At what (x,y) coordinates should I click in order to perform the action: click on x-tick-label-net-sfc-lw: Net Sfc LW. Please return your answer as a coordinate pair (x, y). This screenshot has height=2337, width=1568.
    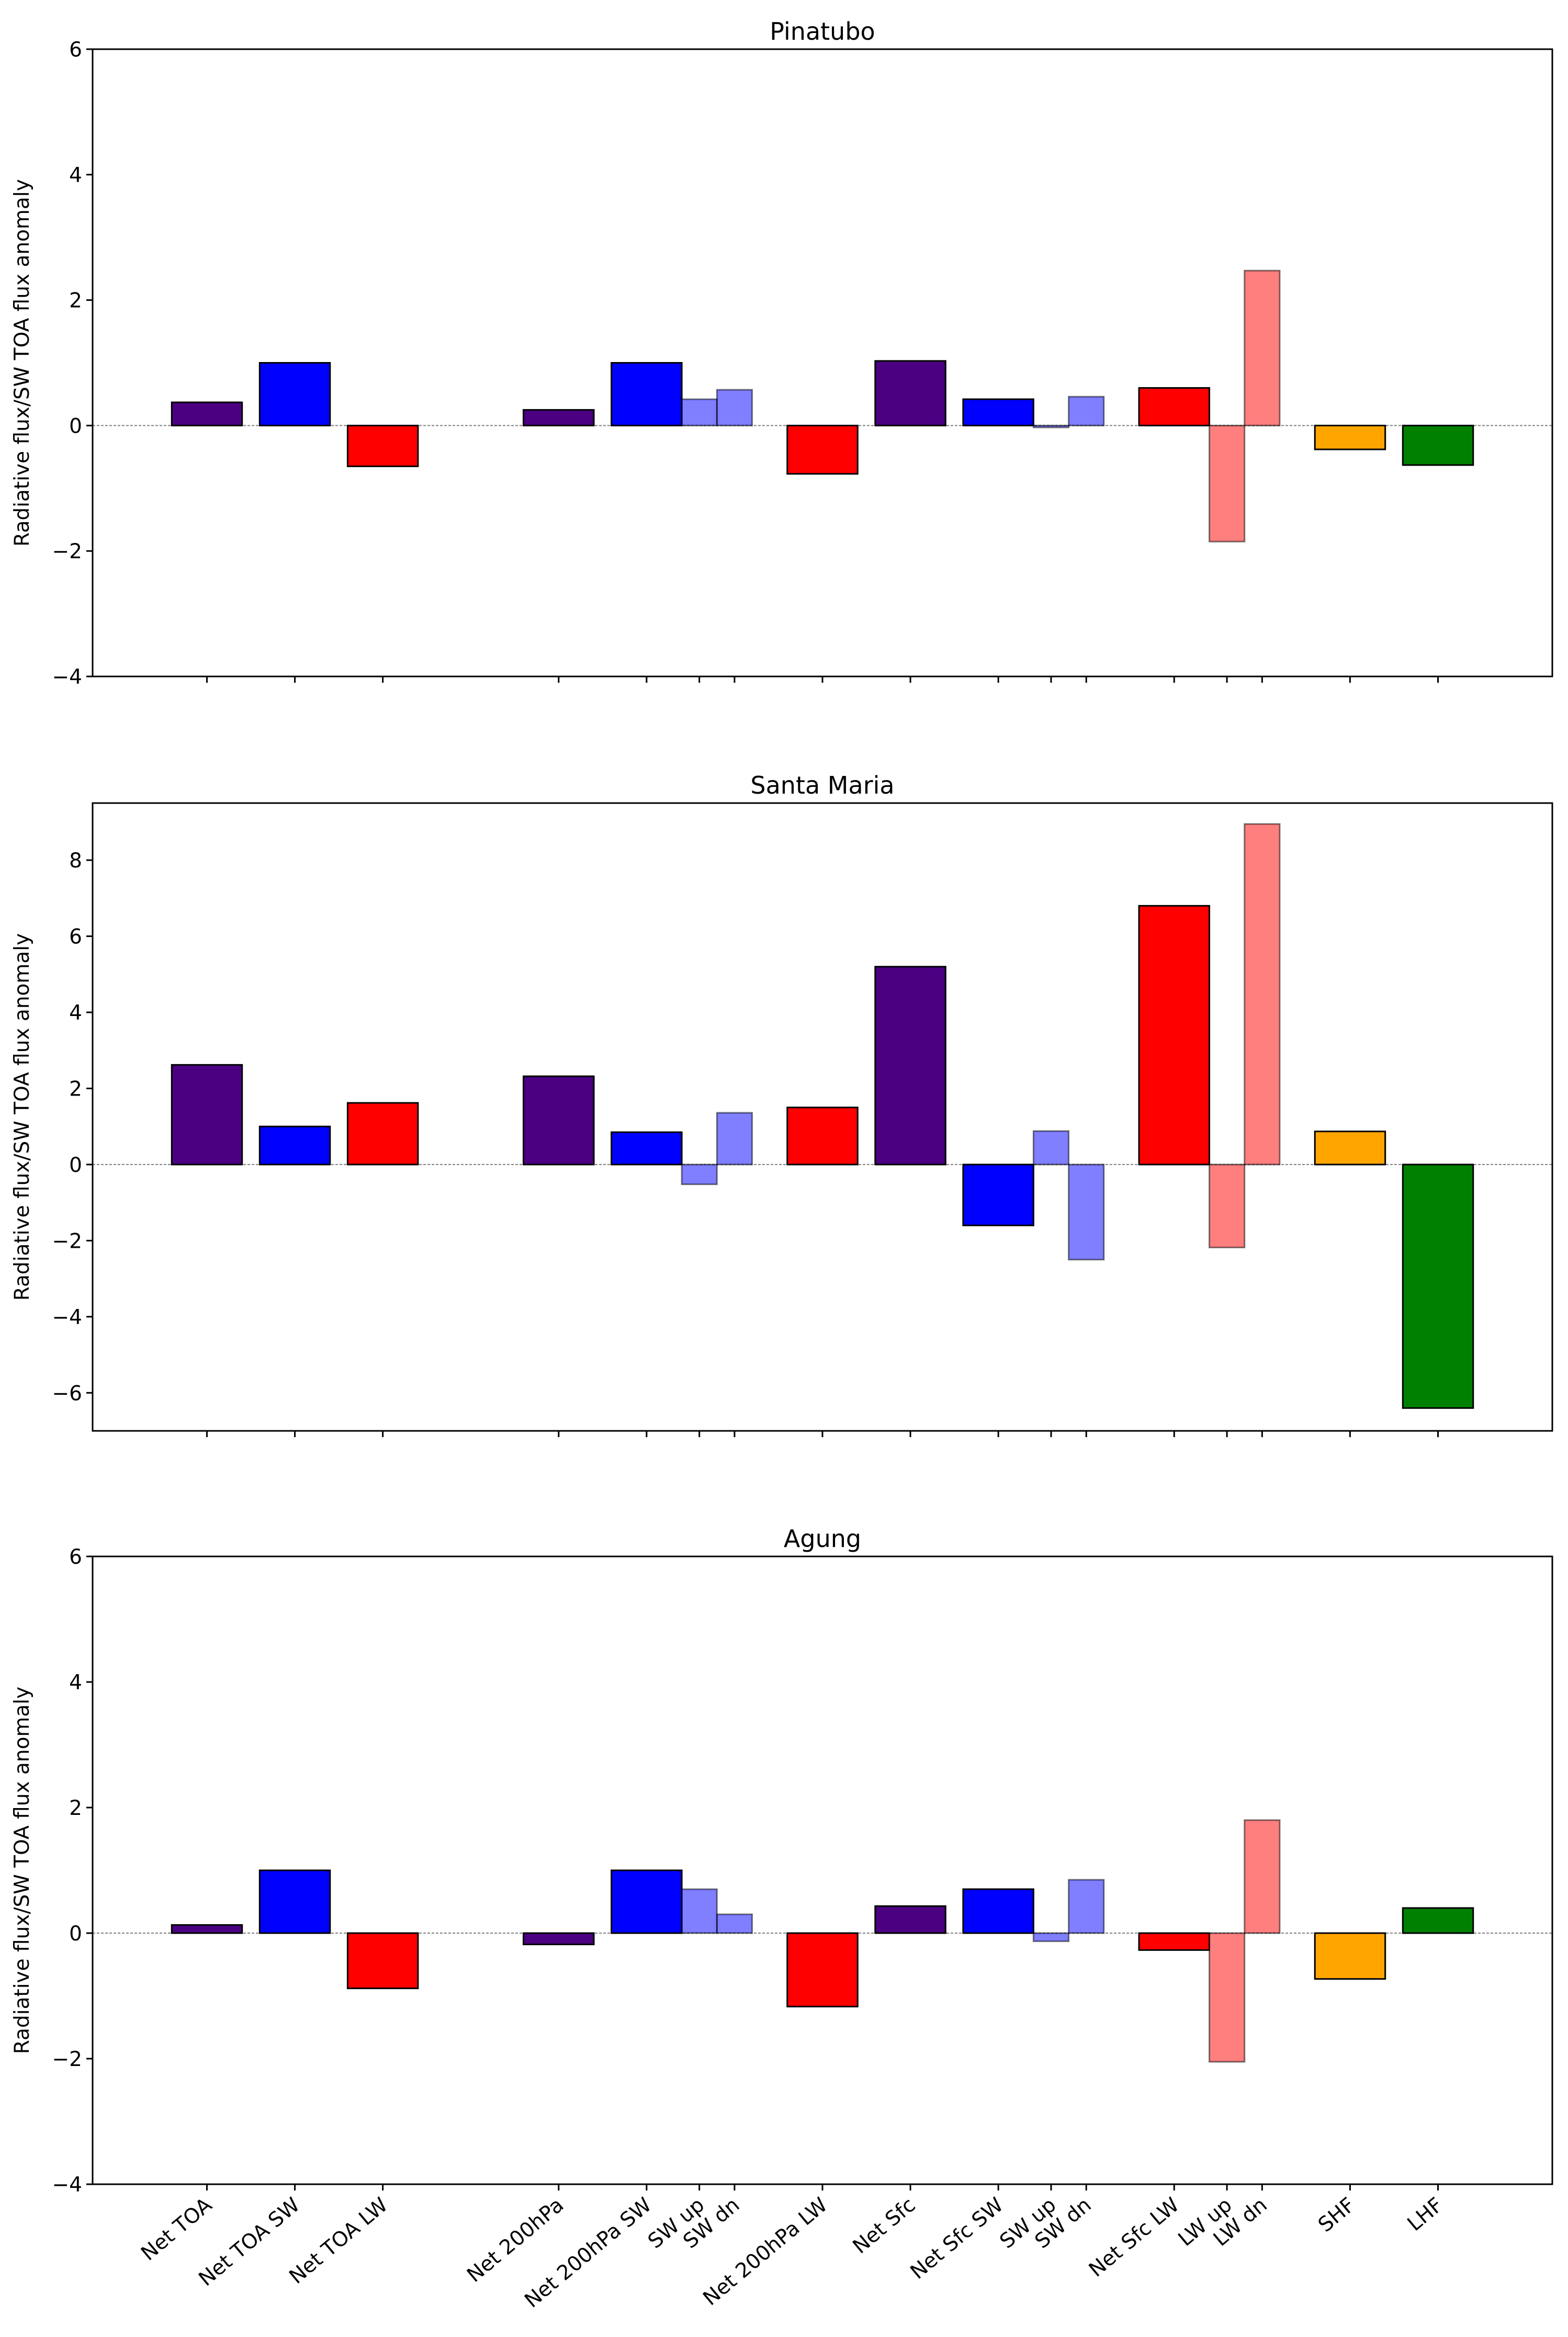
    Looking at the image, I should click on (1134, 2237).